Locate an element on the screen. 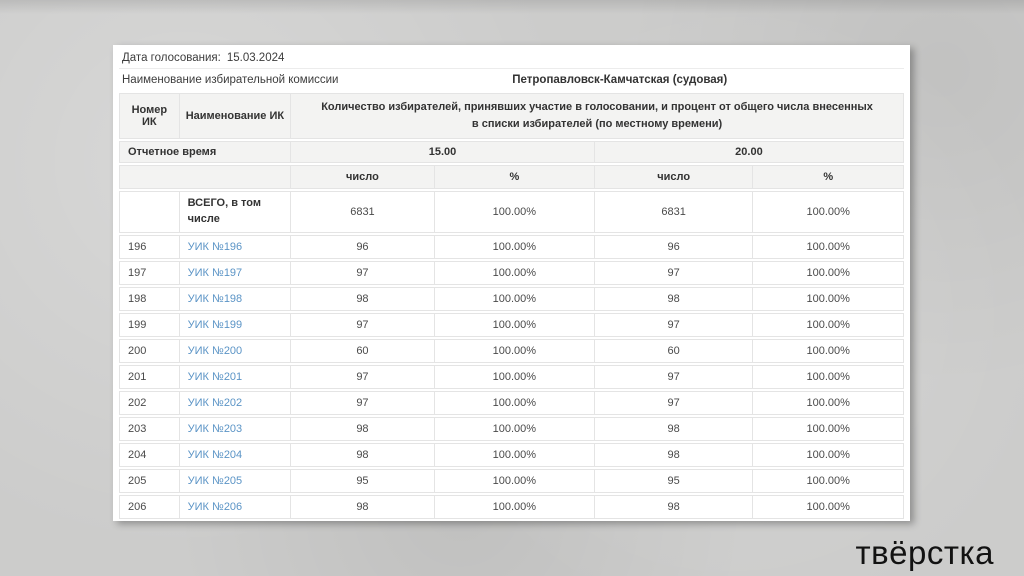 The image size is (1024, 576). verstka-logo: твёрстка is located at coordinates (924, 552).